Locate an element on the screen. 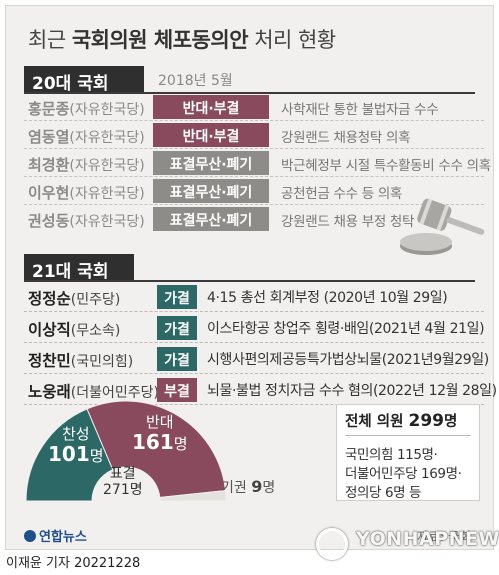 This screenshot has width=499, height=575. yonhap-logo: 연합뉴스 is located at coordinates (55, 535).